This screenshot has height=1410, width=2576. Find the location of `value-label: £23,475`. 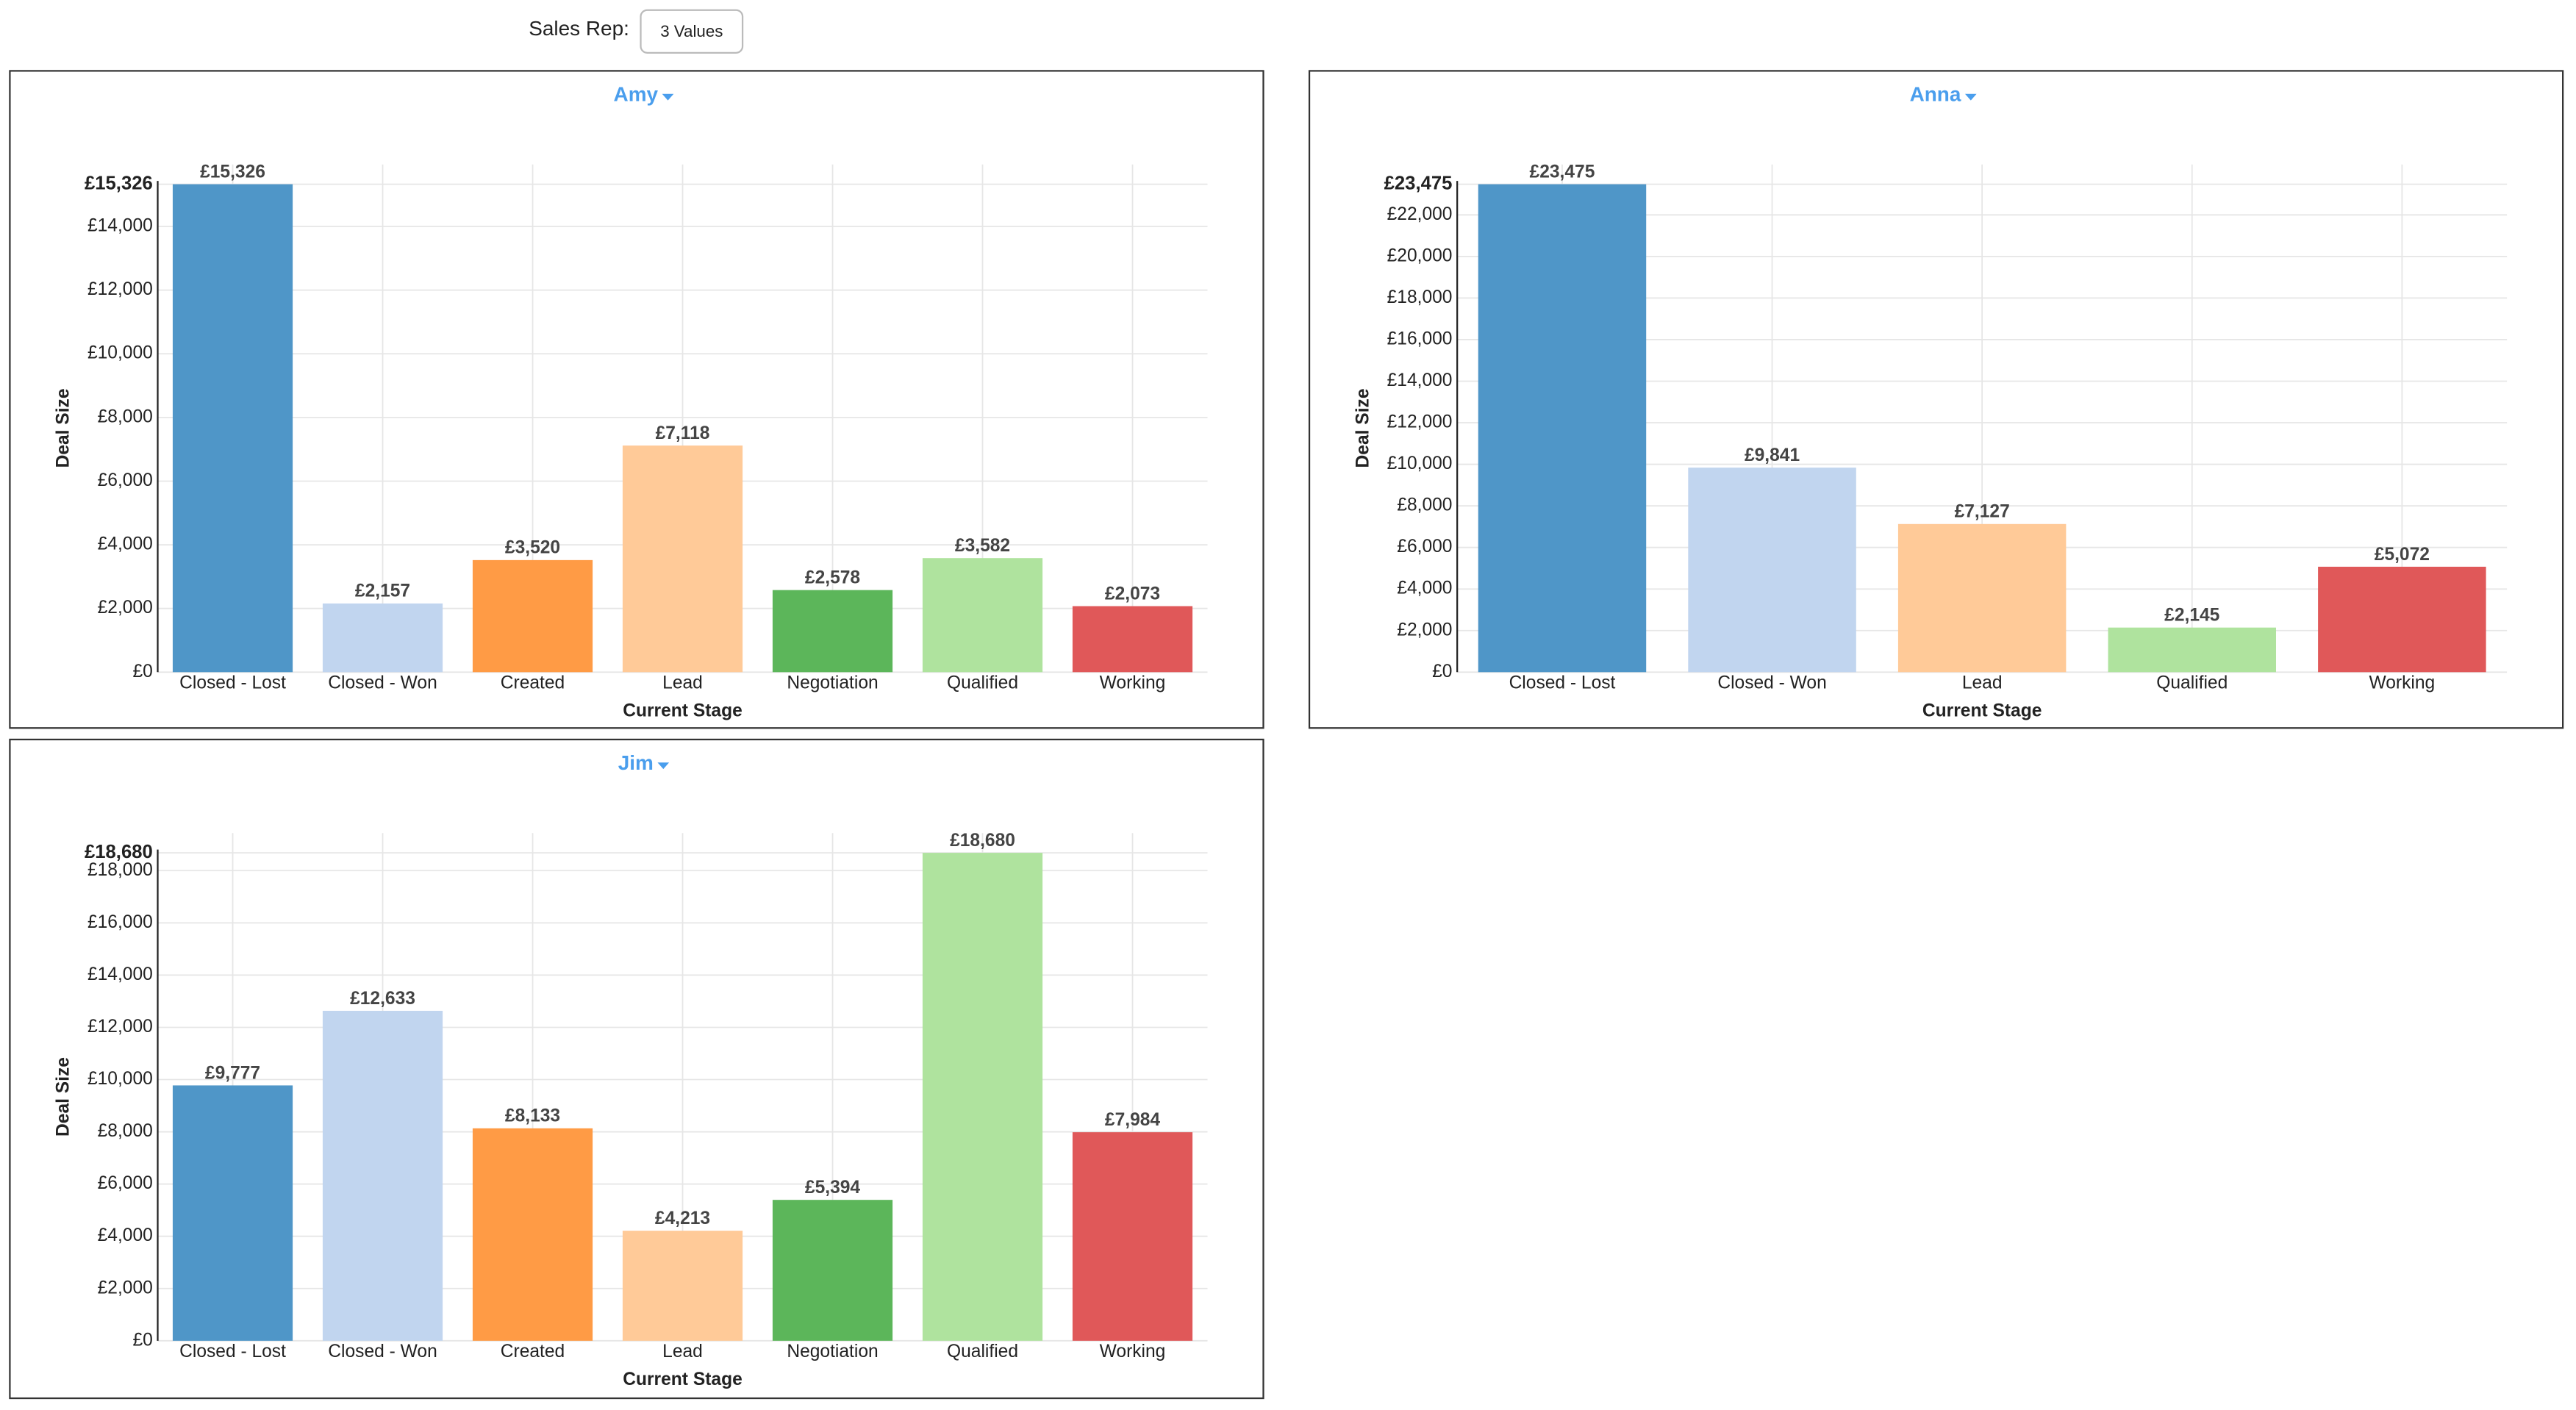

value-label: £23,475 is located at coordinates (1562, 172).